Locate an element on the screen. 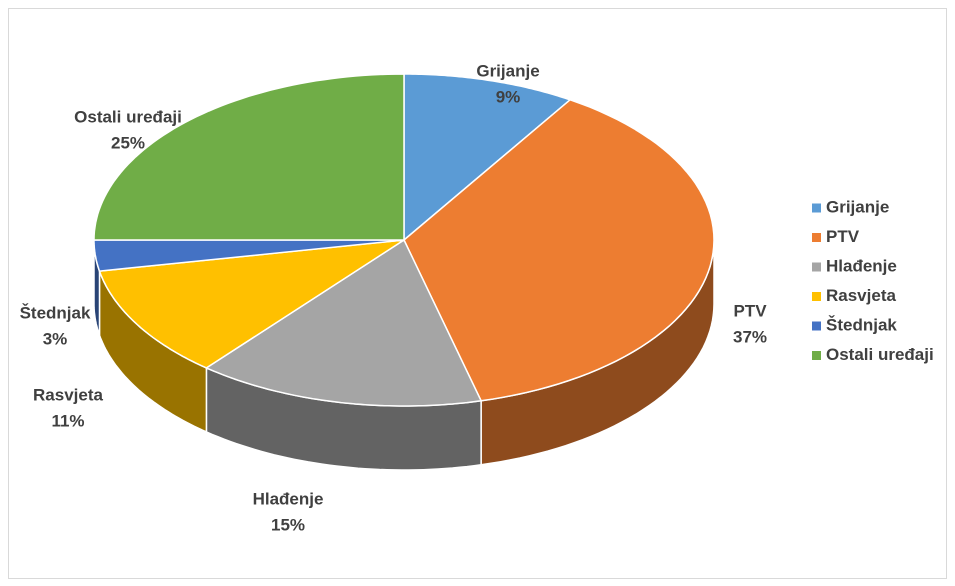 This screenshot has height=586, width=955. data-label-value: 37% is located at coordinates (750, 336).